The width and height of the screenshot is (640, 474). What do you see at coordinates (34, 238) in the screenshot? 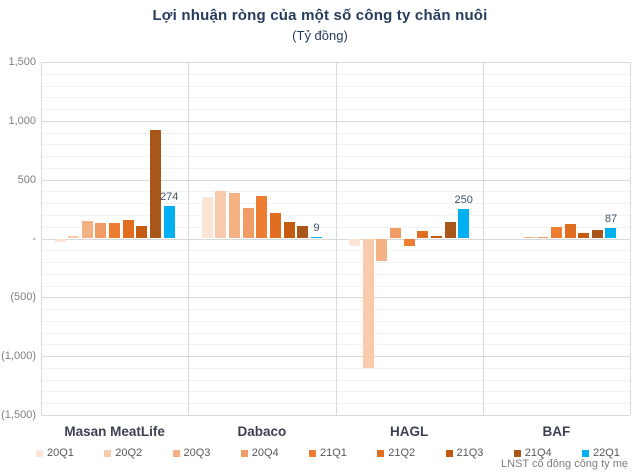
I see `y-tick-label: -` at bounding box center [34, 238].